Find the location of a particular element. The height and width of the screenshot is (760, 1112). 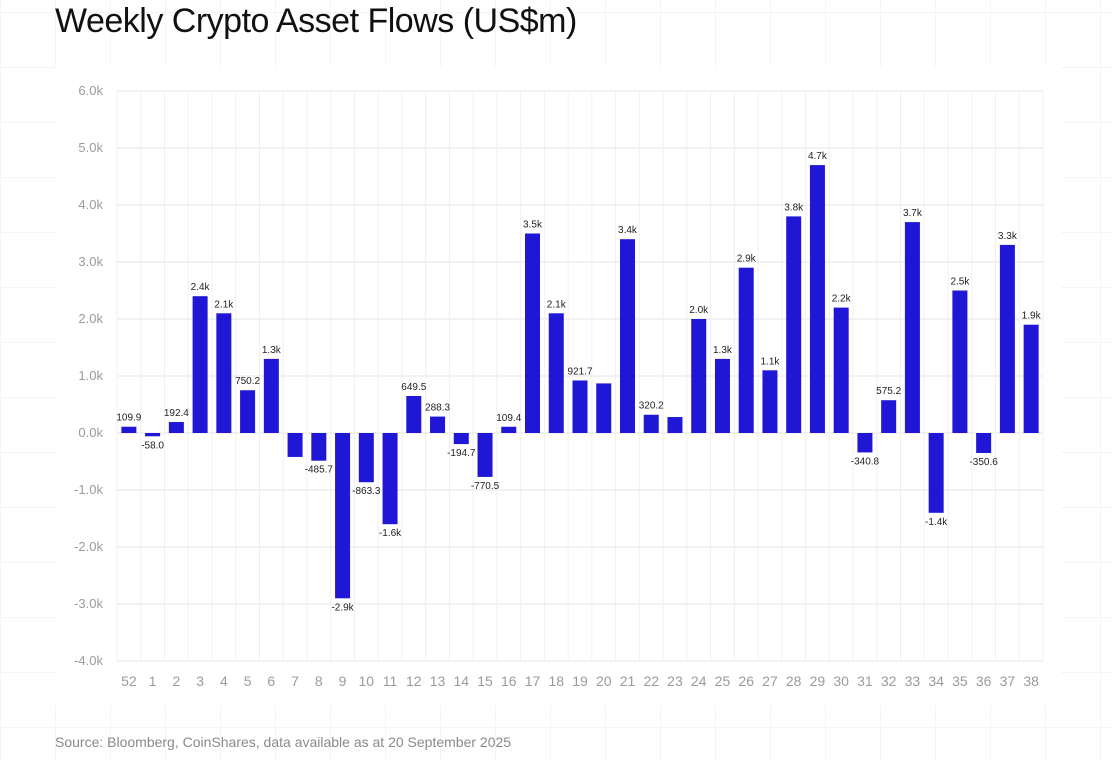

y-tick-label: 5.0k is located at coordinates (90, 147).